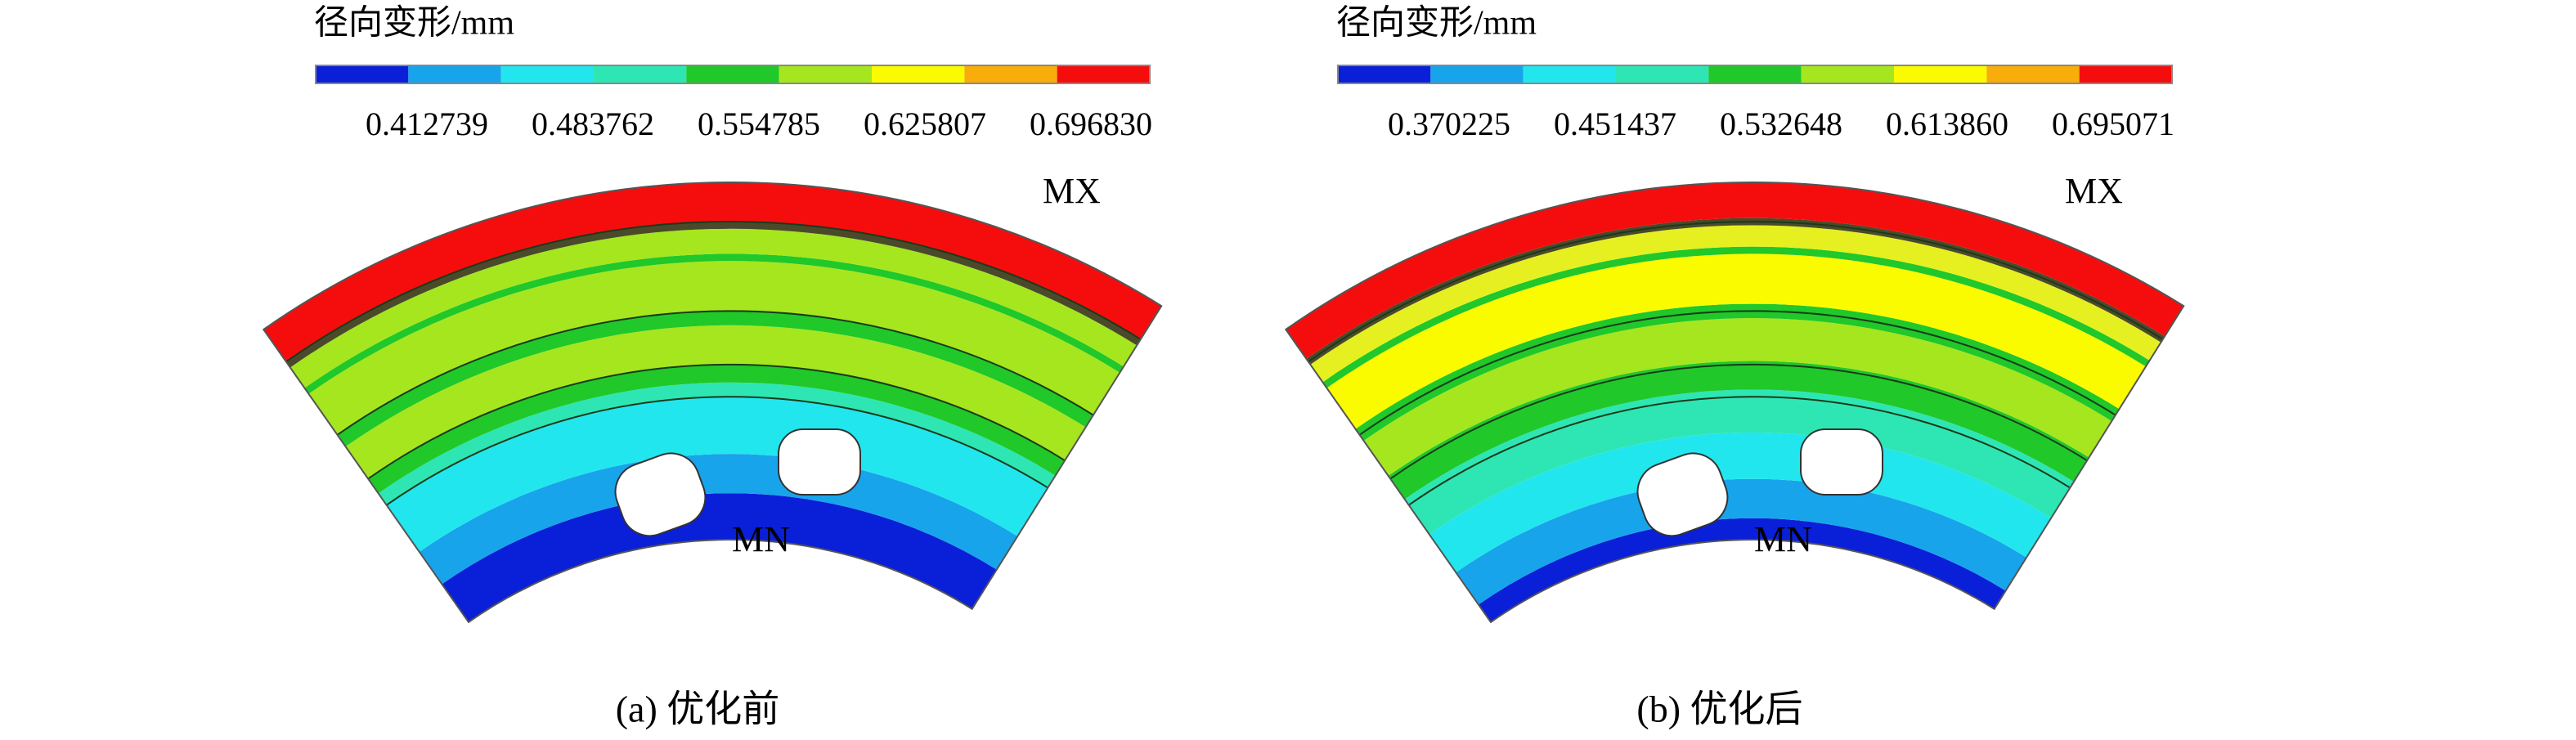 The image size is (2576, 740). Describe the element at coordinates (427, 123) in the screenshot. I see `legend-label: 0.412739` at that location.